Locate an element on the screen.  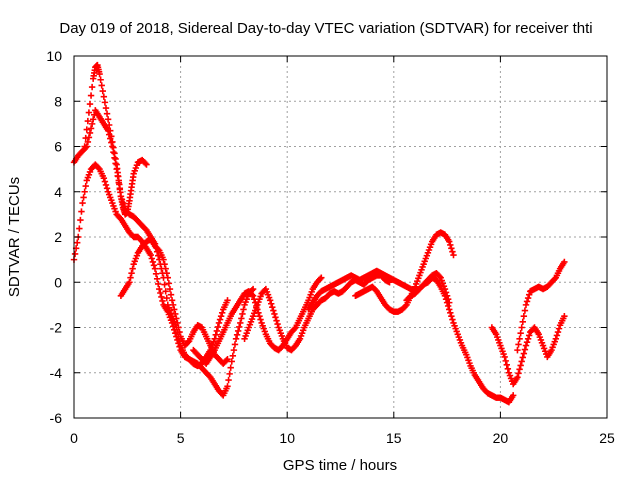
x-tick-label: 10 is located at coordinates (287, 438).